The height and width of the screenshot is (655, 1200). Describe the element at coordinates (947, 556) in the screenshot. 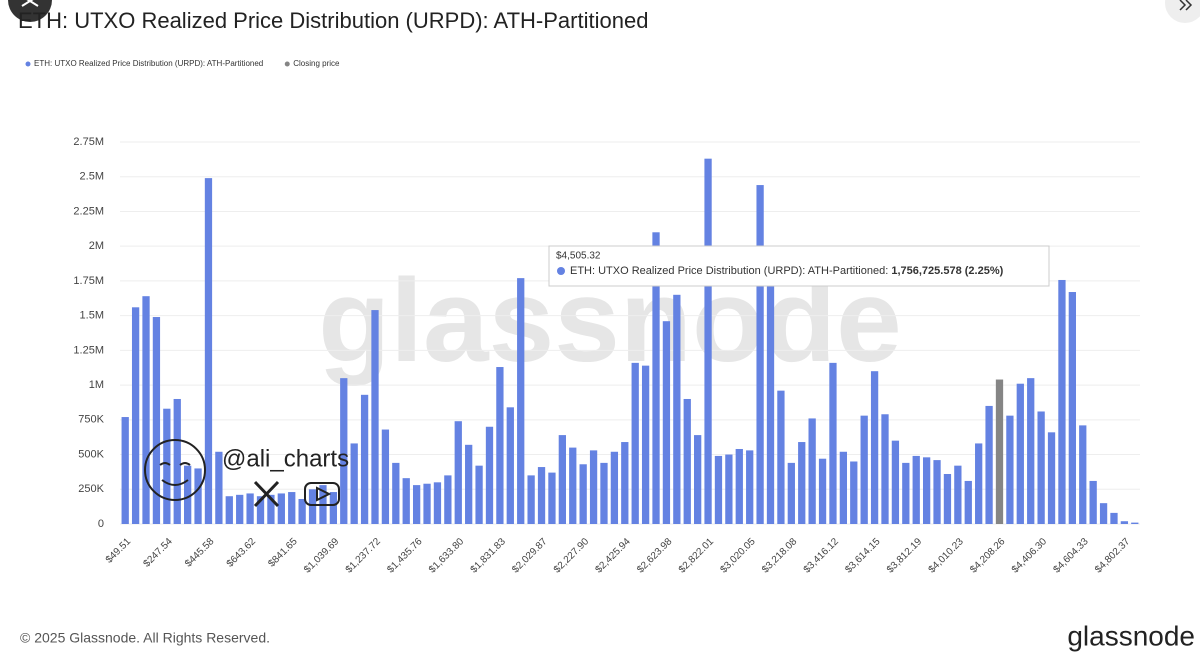

I see `x-tick-label: $4,010.23` at that location.